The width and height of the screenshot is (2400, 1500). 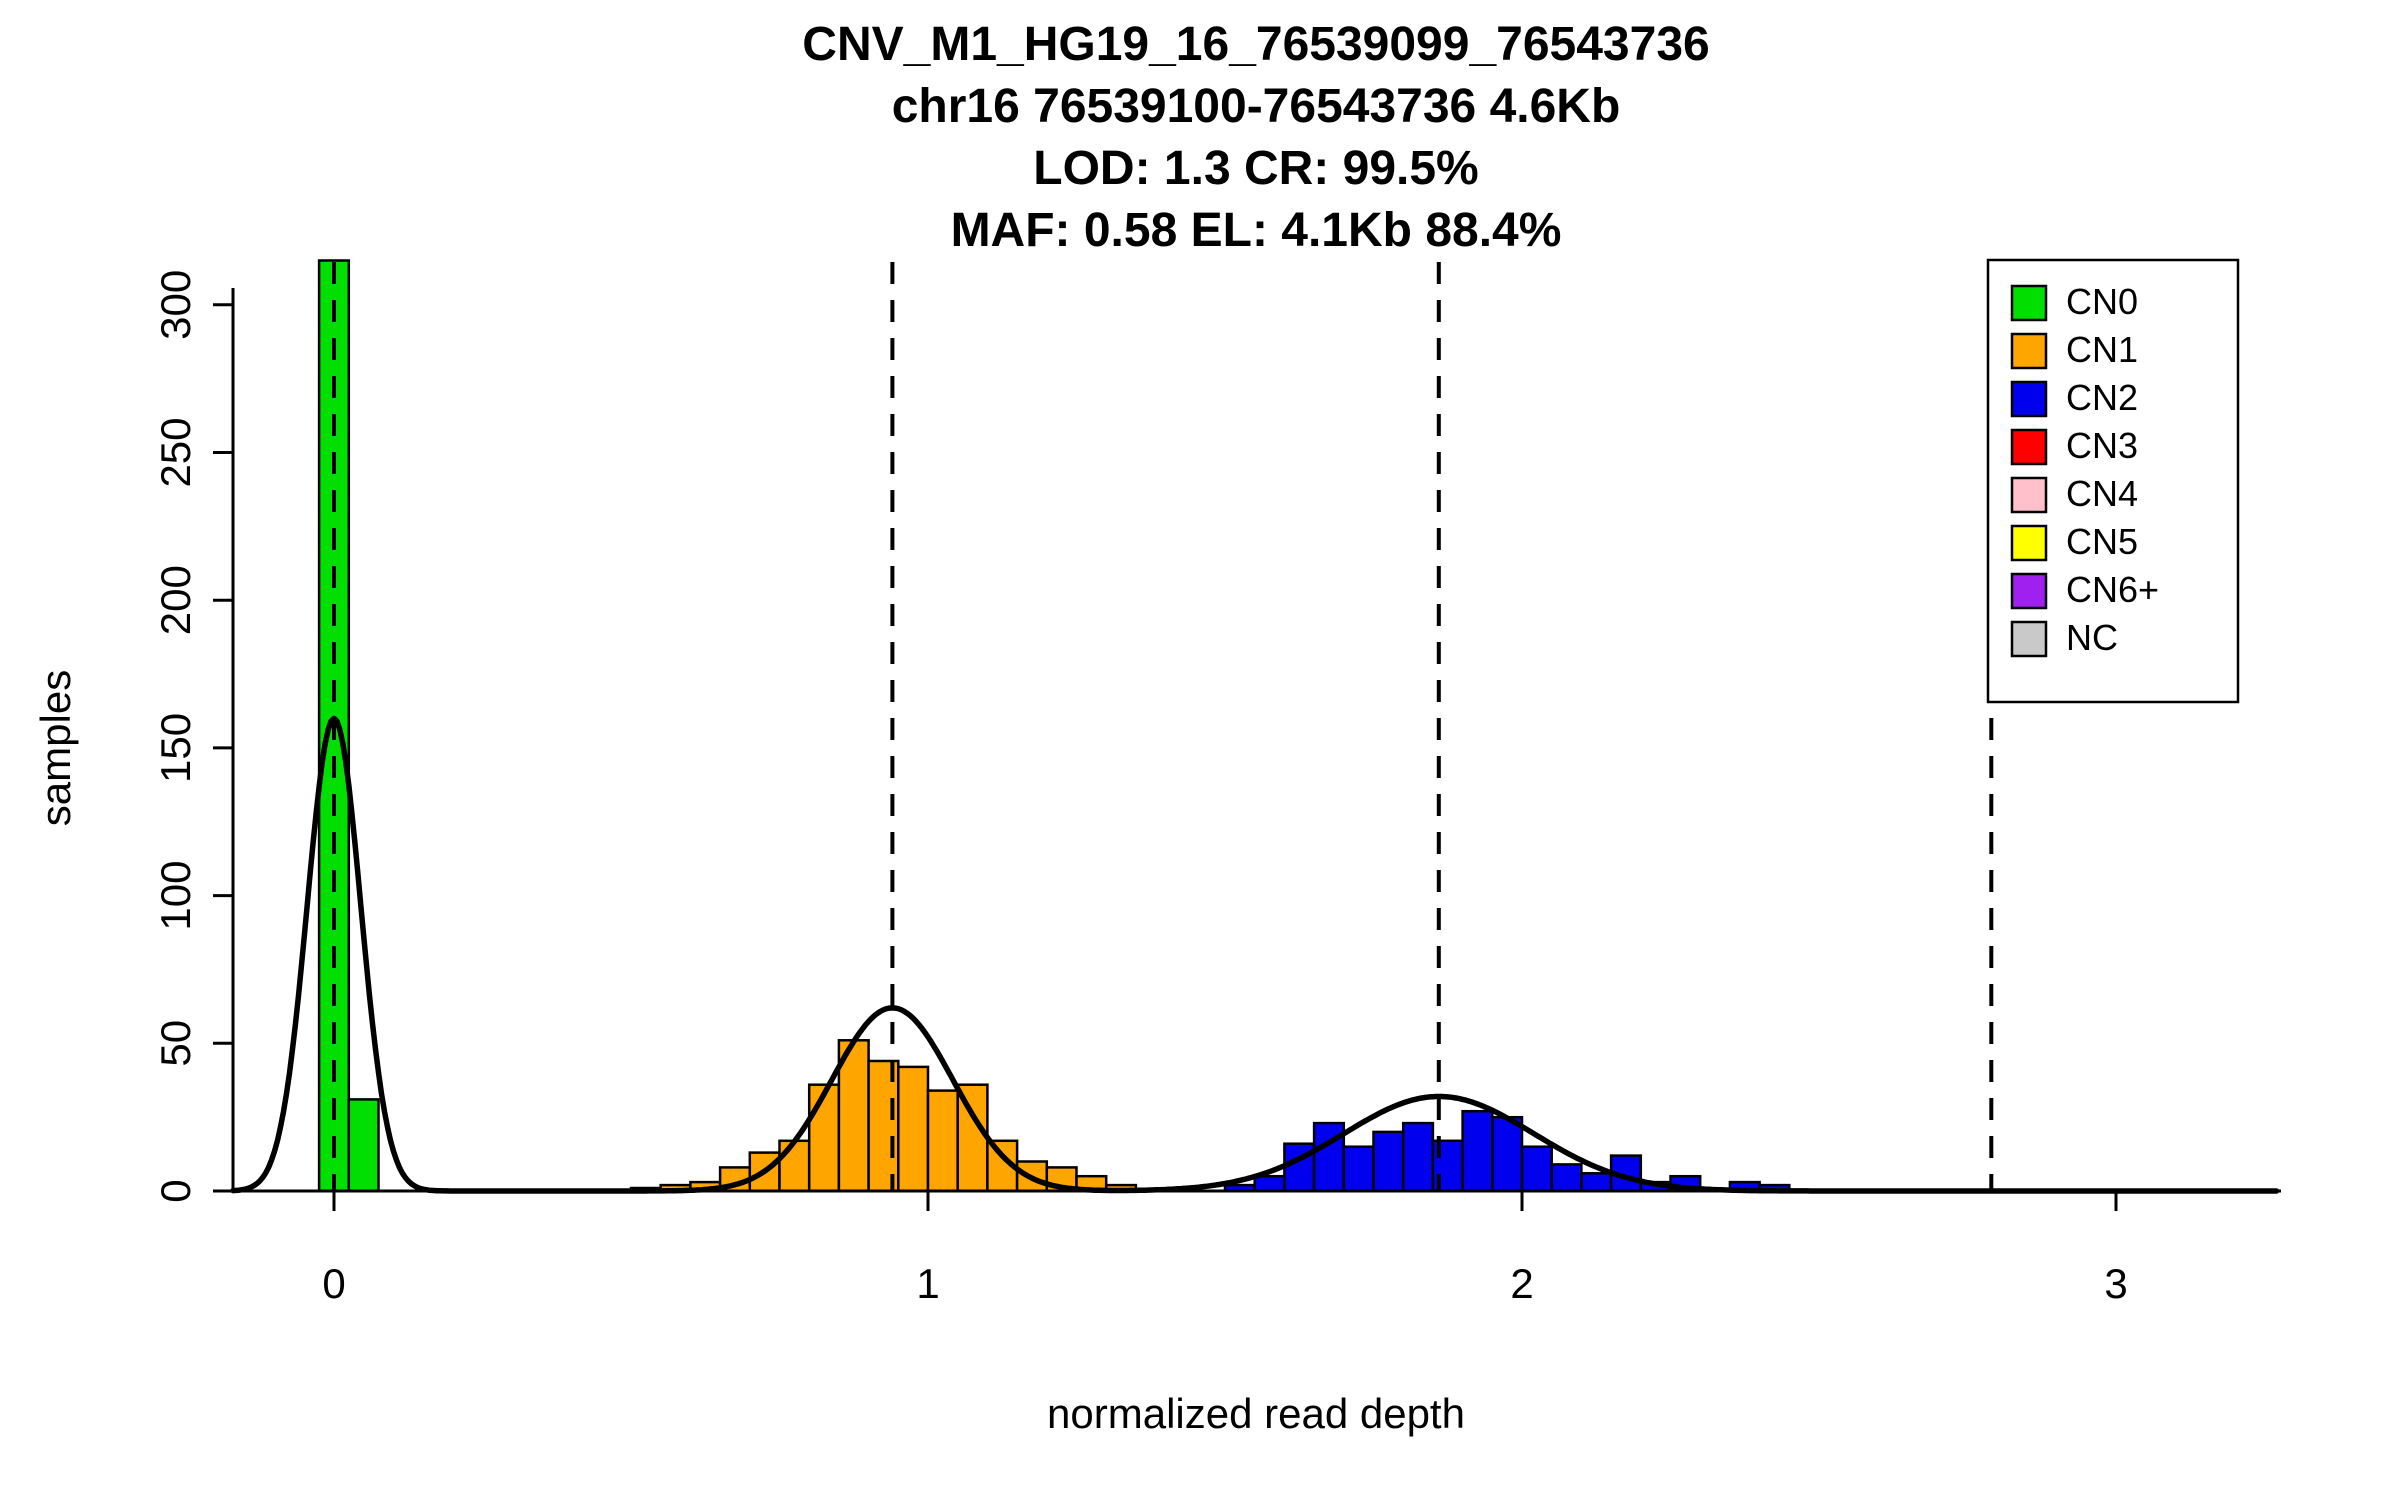 What do you see at coordinates (2029, 639) in the screenshot?
I see `legend-swatch-nc` at bounding box center [2029, 639].